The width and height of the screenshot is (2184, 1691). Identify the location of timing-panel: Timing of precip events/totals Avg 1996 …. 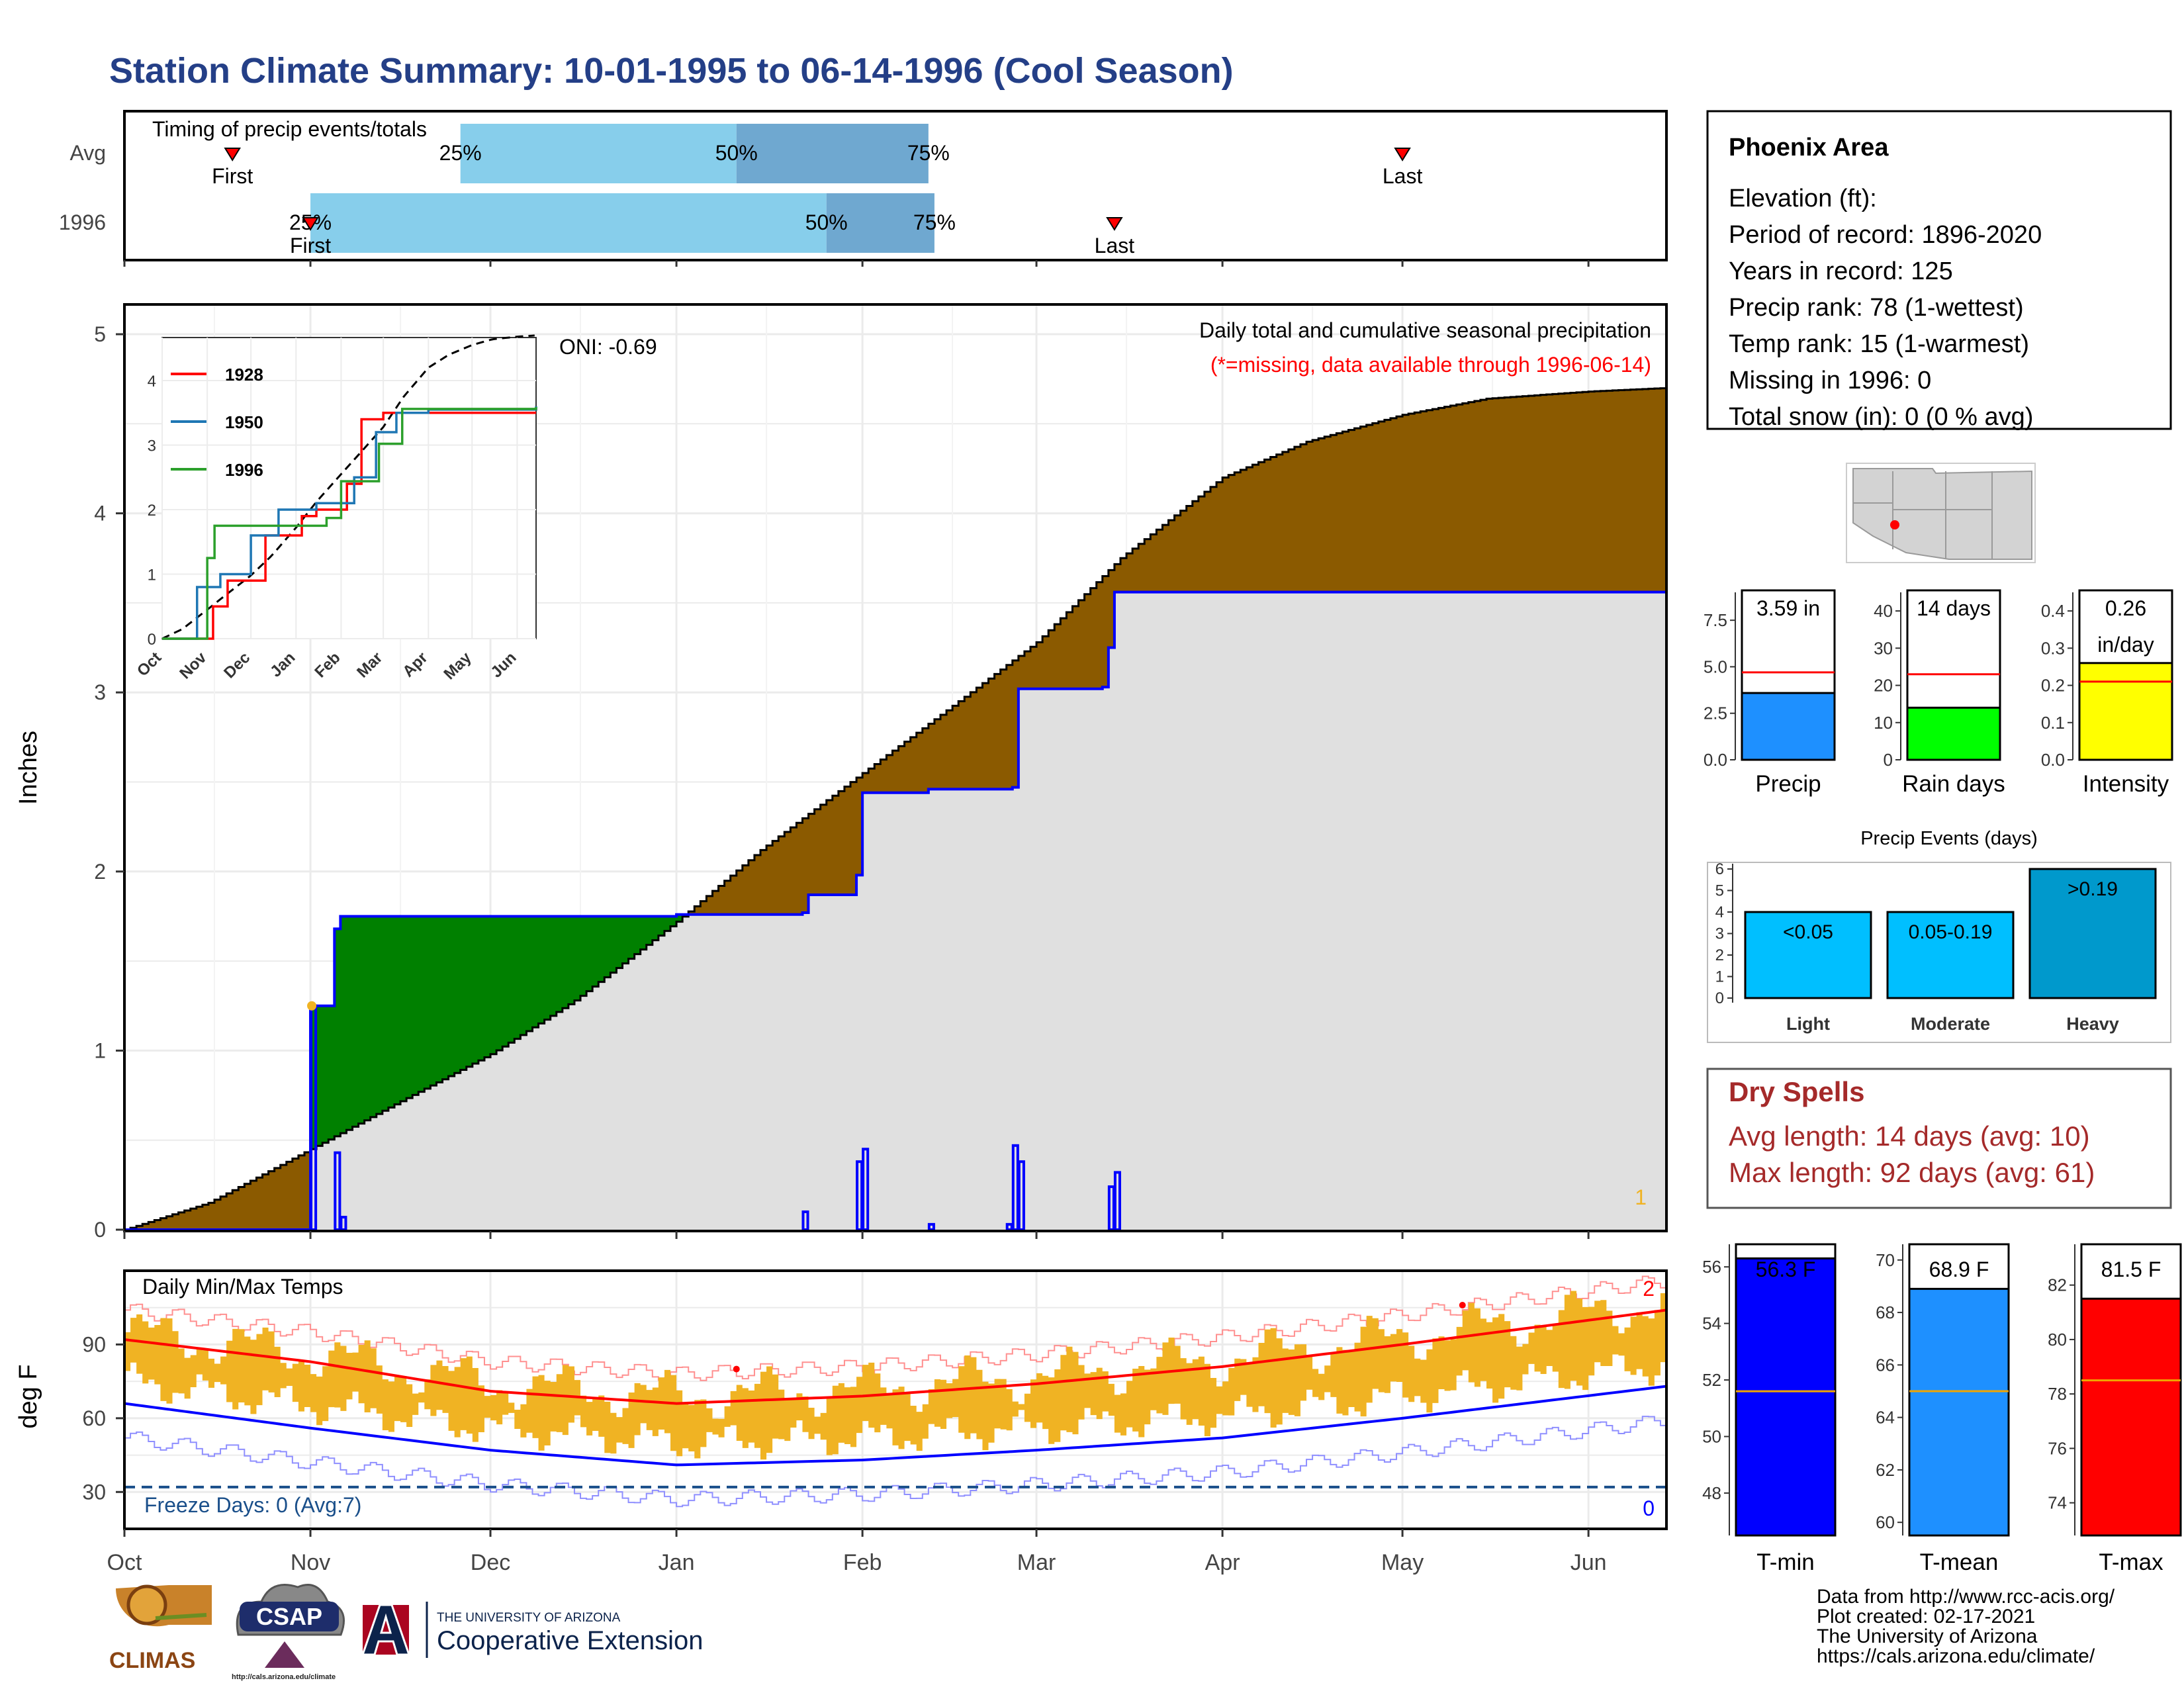
(863, 188).